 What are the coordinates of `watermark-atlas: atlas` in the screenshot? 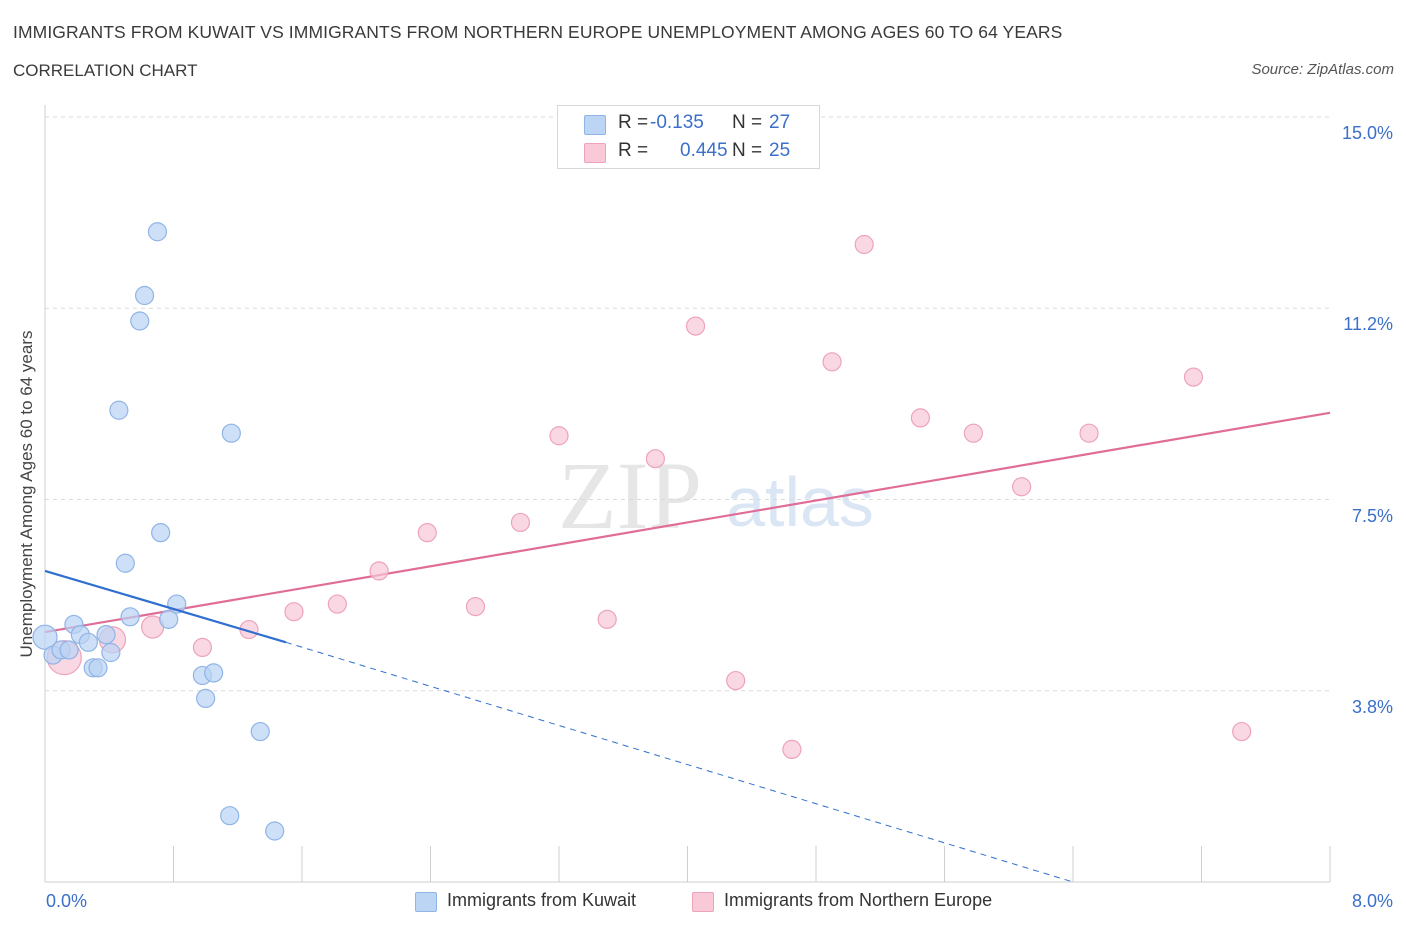 It's located at (800, 502).